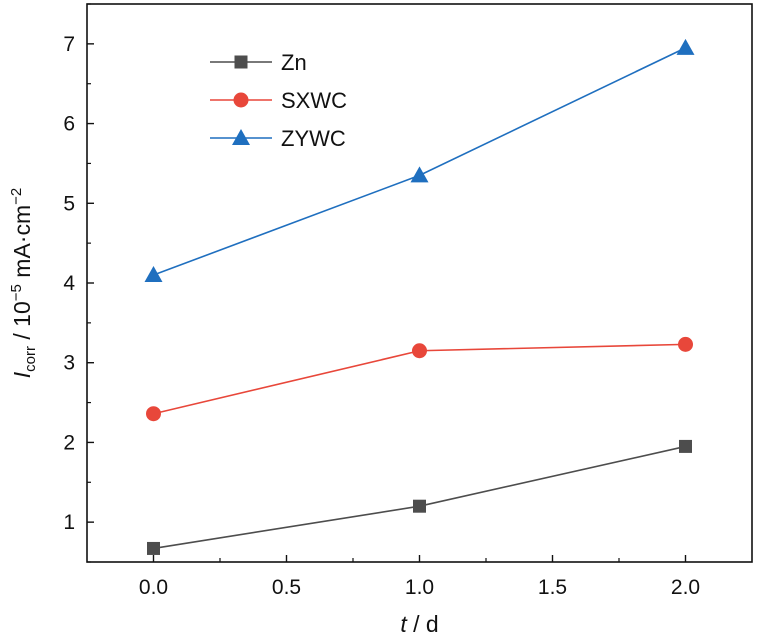  Describe the element at coordinates (423, 624) in the screenshot. I see `x-axis-title-rest: / d` at that location.